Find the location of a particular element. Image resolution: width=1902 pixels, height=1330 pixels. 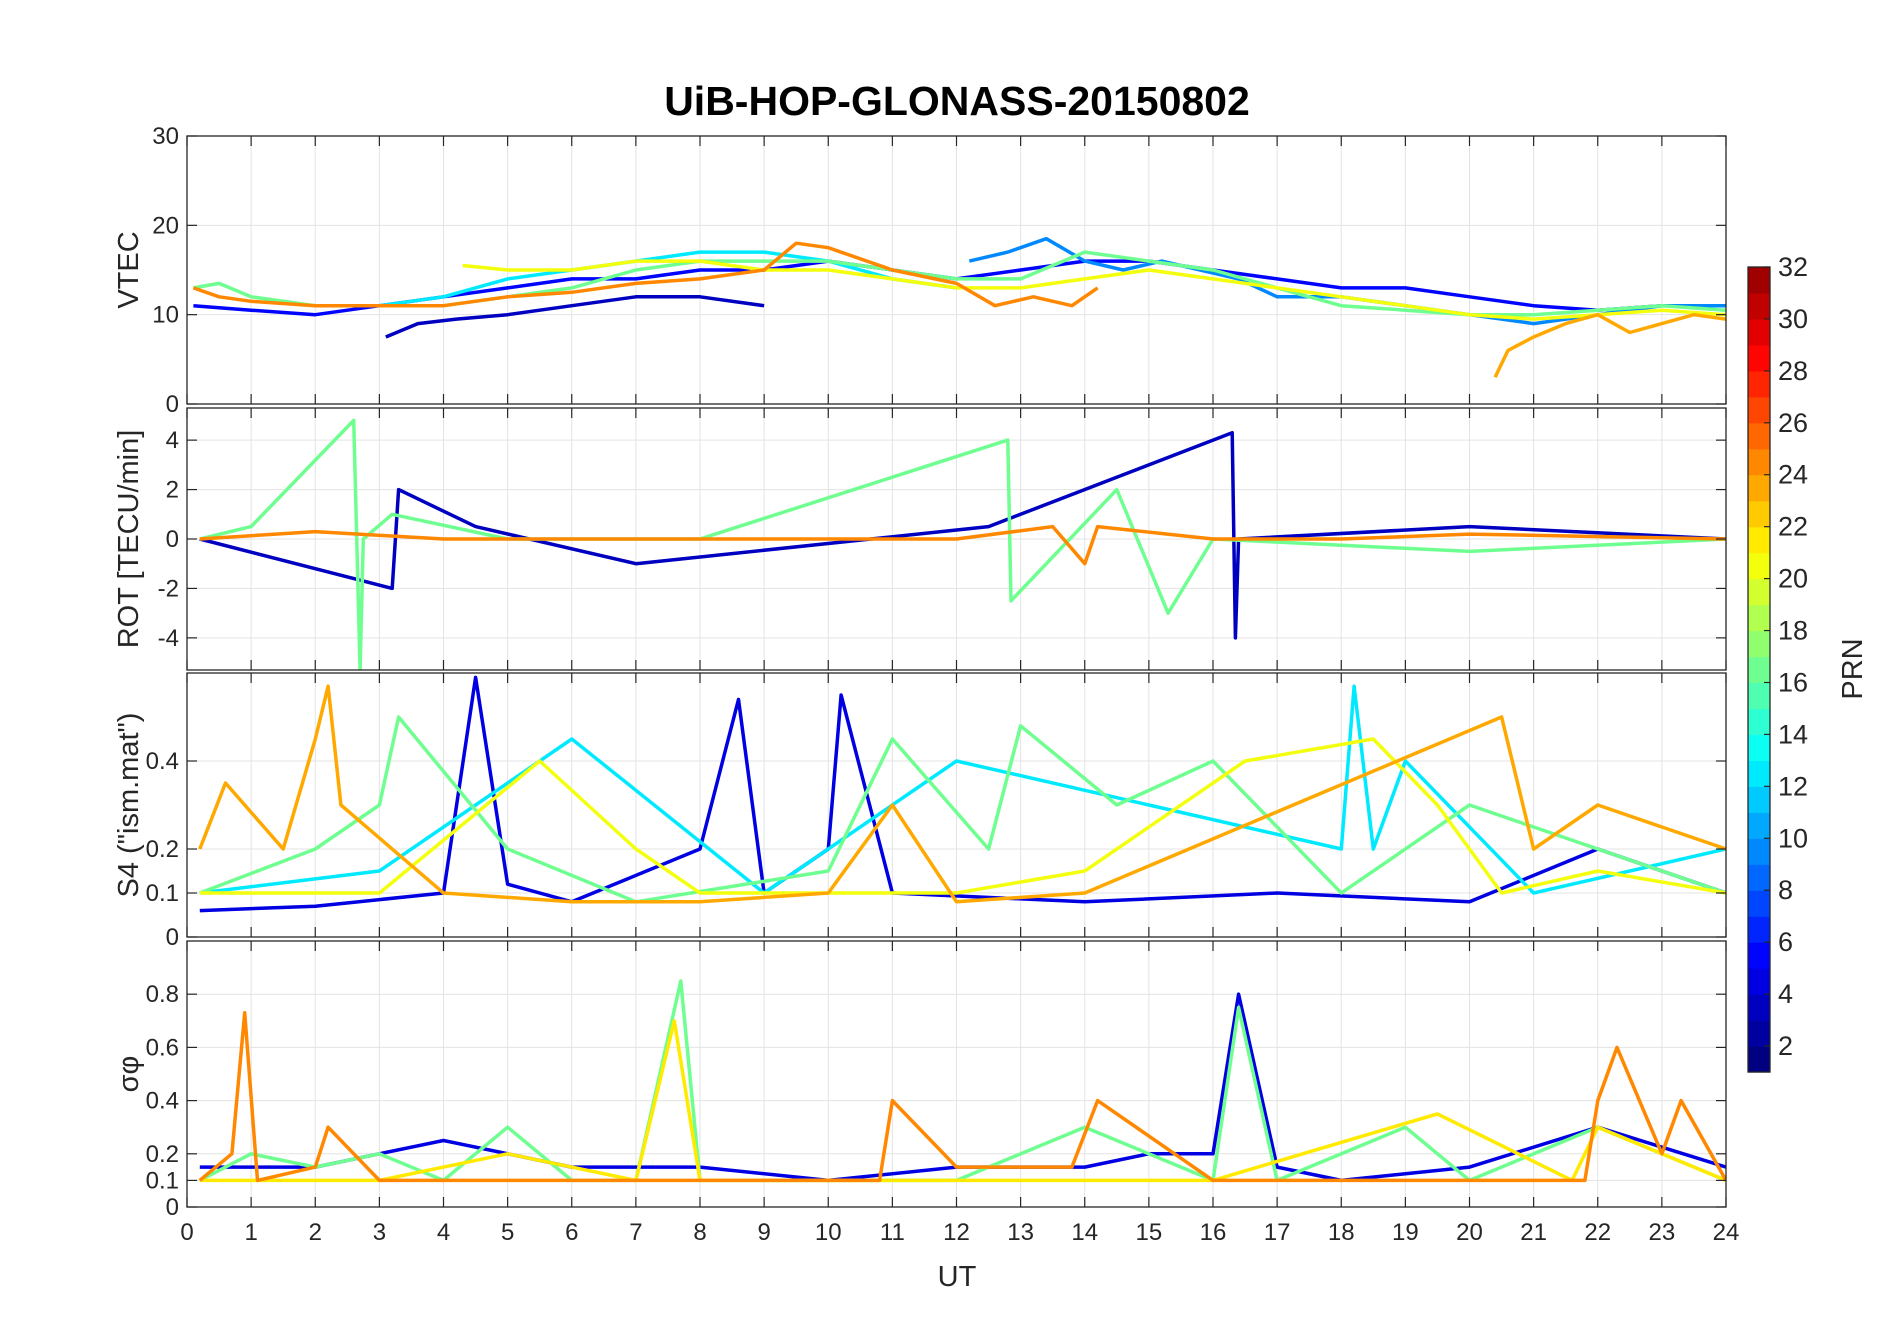

y-tick-label: 0.2 is located at coordinates (162, 1154).